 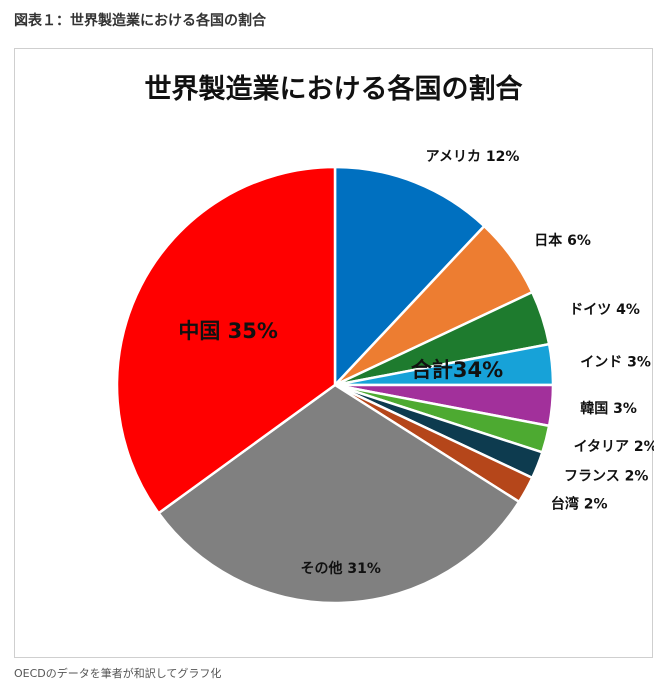 I want to click on slice-label: ドイツ 4%, so click(x=604, y=310).